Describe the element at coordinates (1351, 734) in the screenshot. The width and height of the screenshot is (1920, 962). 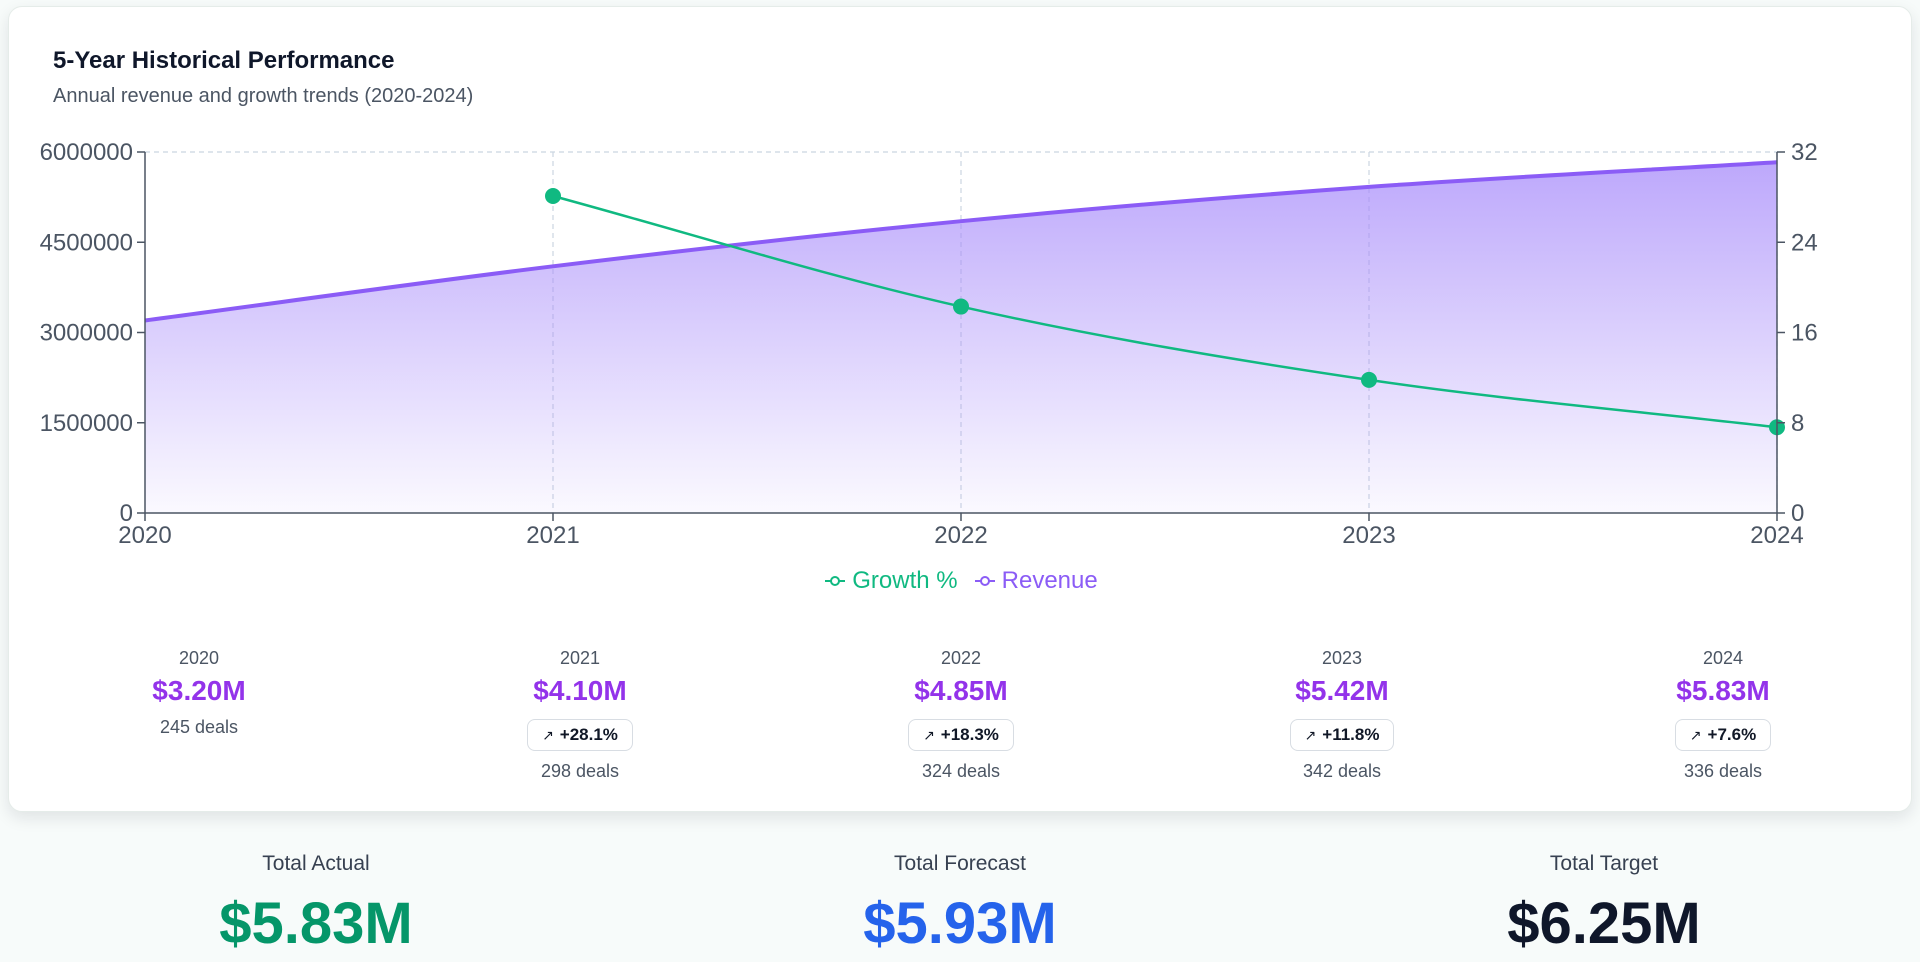
I see `growth-badge-value: +11.8%` at that location.